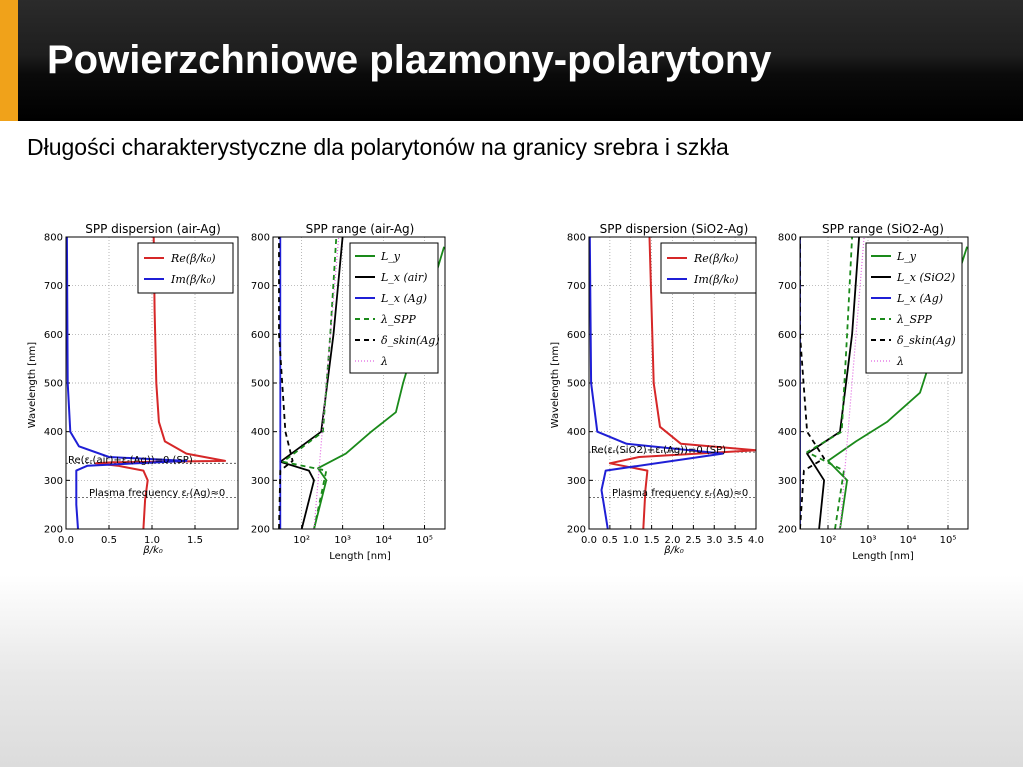  What do you see at coordinates (360, 229) in the screenshot?
I see `chart-title: SPP range (air-Ag)` at bounding box center [360, 229].